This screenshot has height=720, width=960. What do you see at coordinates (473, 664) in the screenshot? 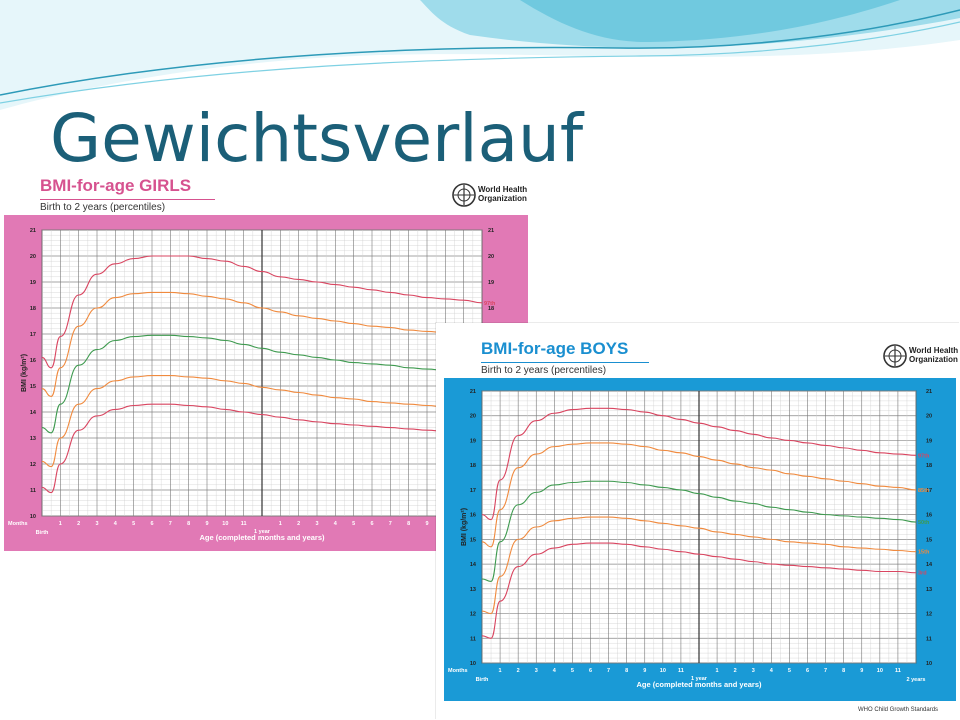
I see `boys-ytick-left: 10` at bounding box center [473, 664].